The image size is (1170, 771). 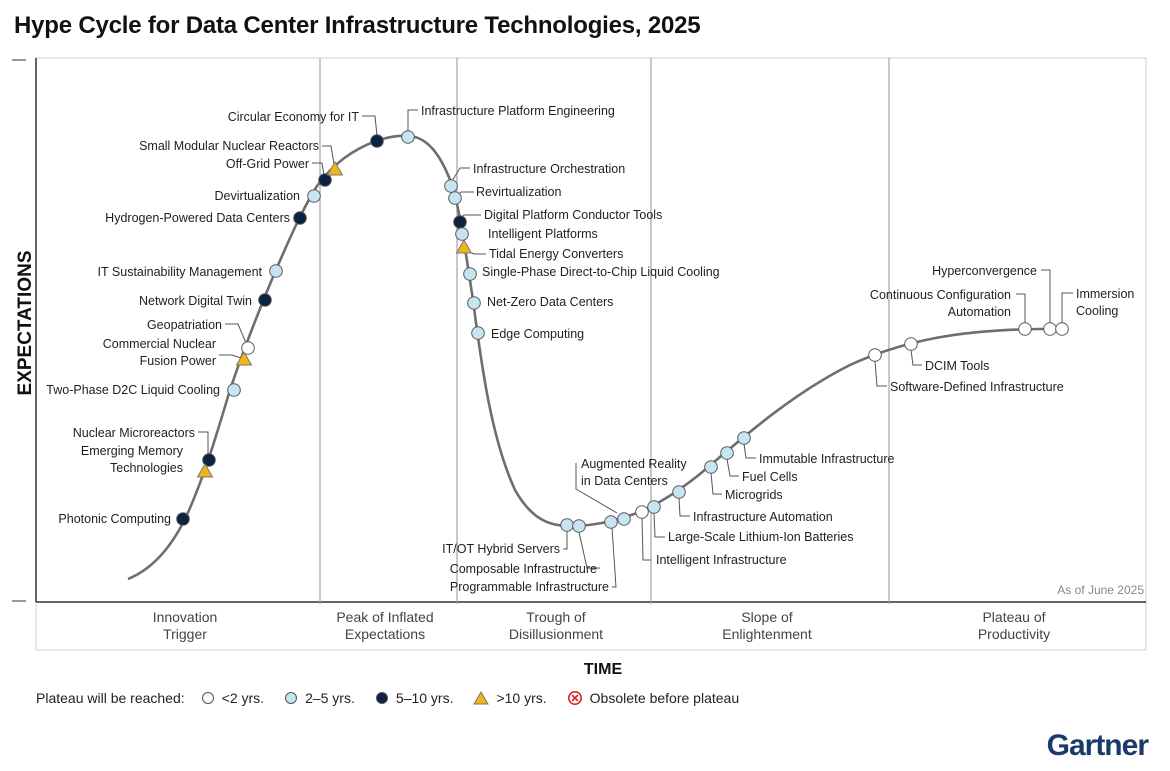 I want to click on tech-marker-augmented-reality-in-data-centers, so click(x=624, y=519).